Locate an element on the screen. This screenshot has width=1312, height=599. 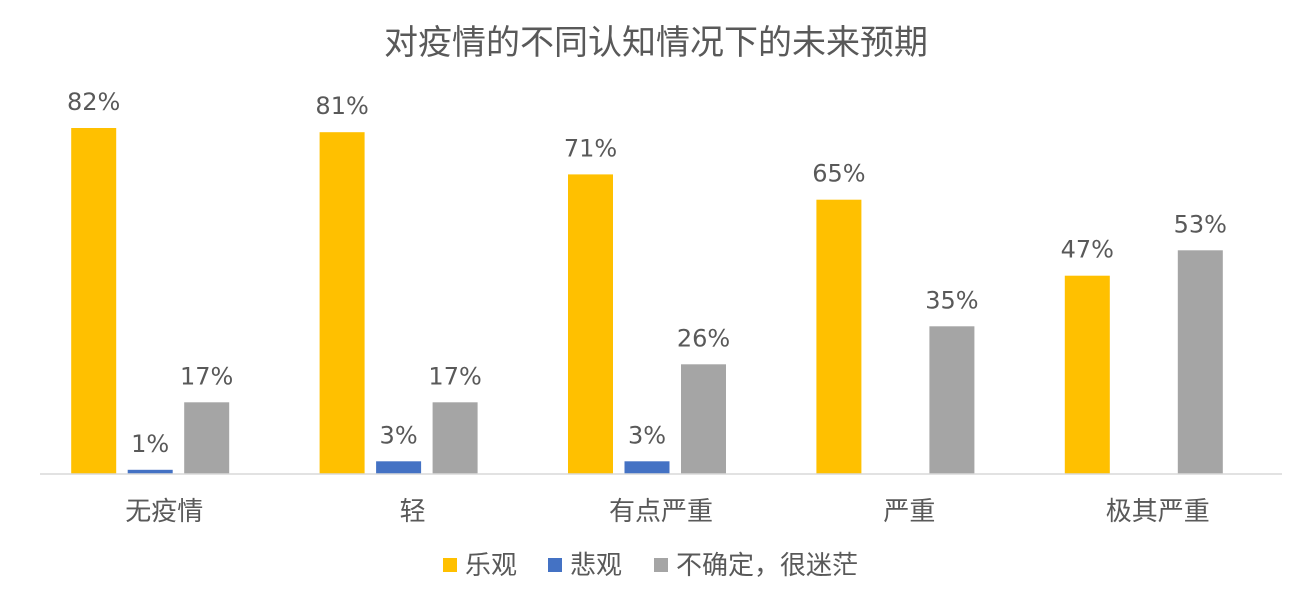
data-label-3-5: 53% is located at coordinates (1200, 224).